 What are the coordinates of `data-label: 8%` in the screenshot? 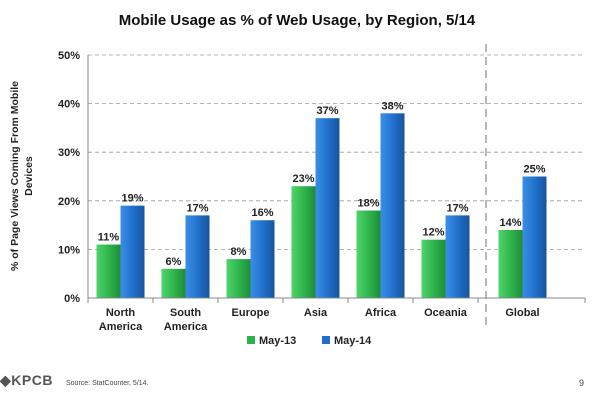 It's located at (239, 252).